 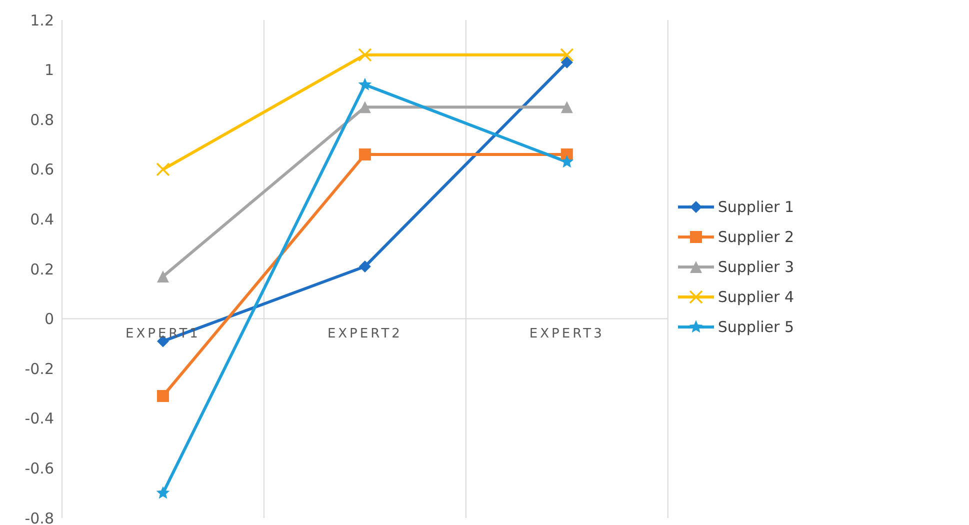 I want to click on y-tick-label: 0.6, so click(x=42, y=169).